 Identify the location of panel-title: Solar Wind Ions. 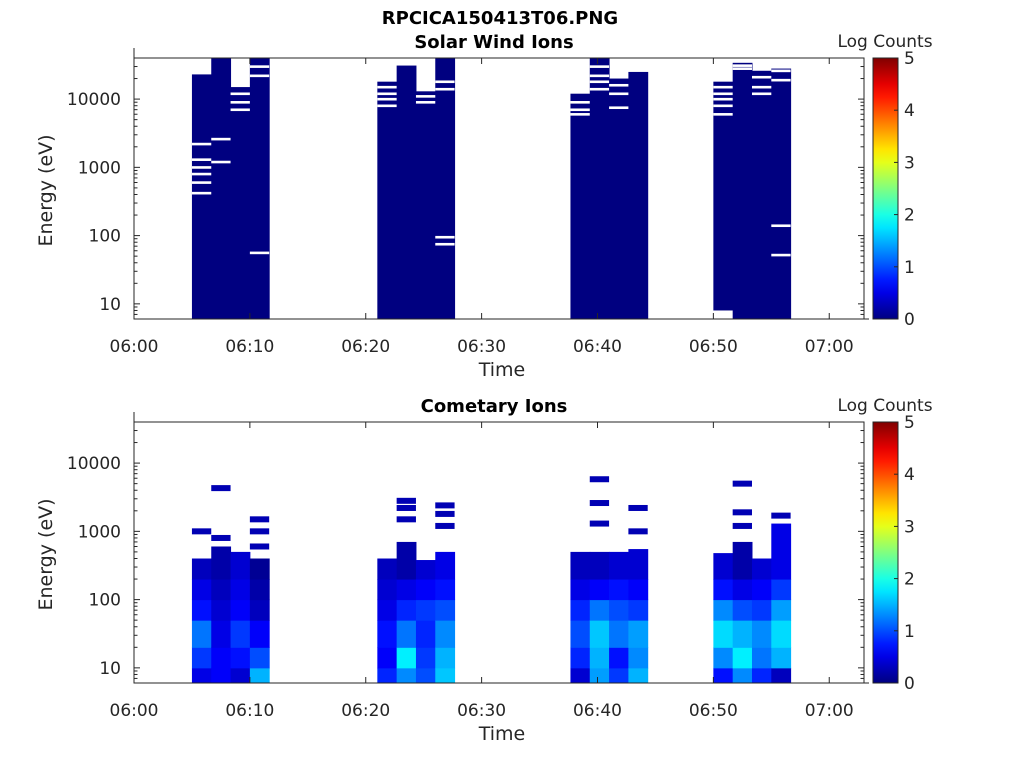
(493, 42).